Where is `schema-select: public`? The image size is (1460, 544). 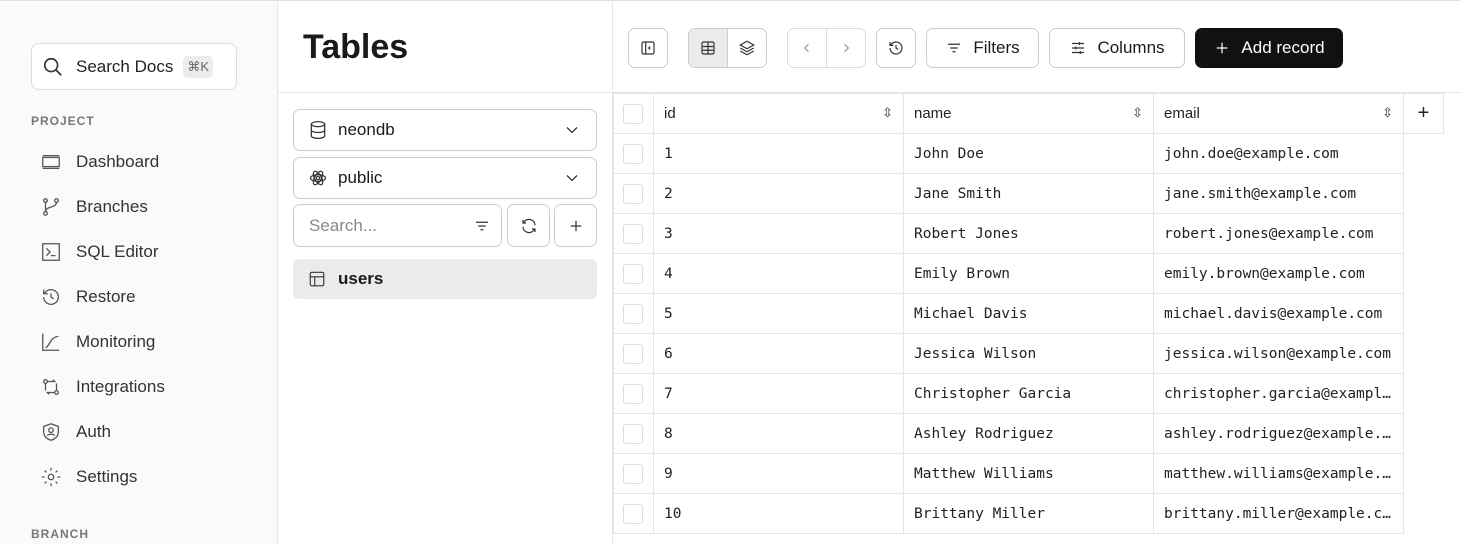 schema-select: public is located at coordinates (445, 178).